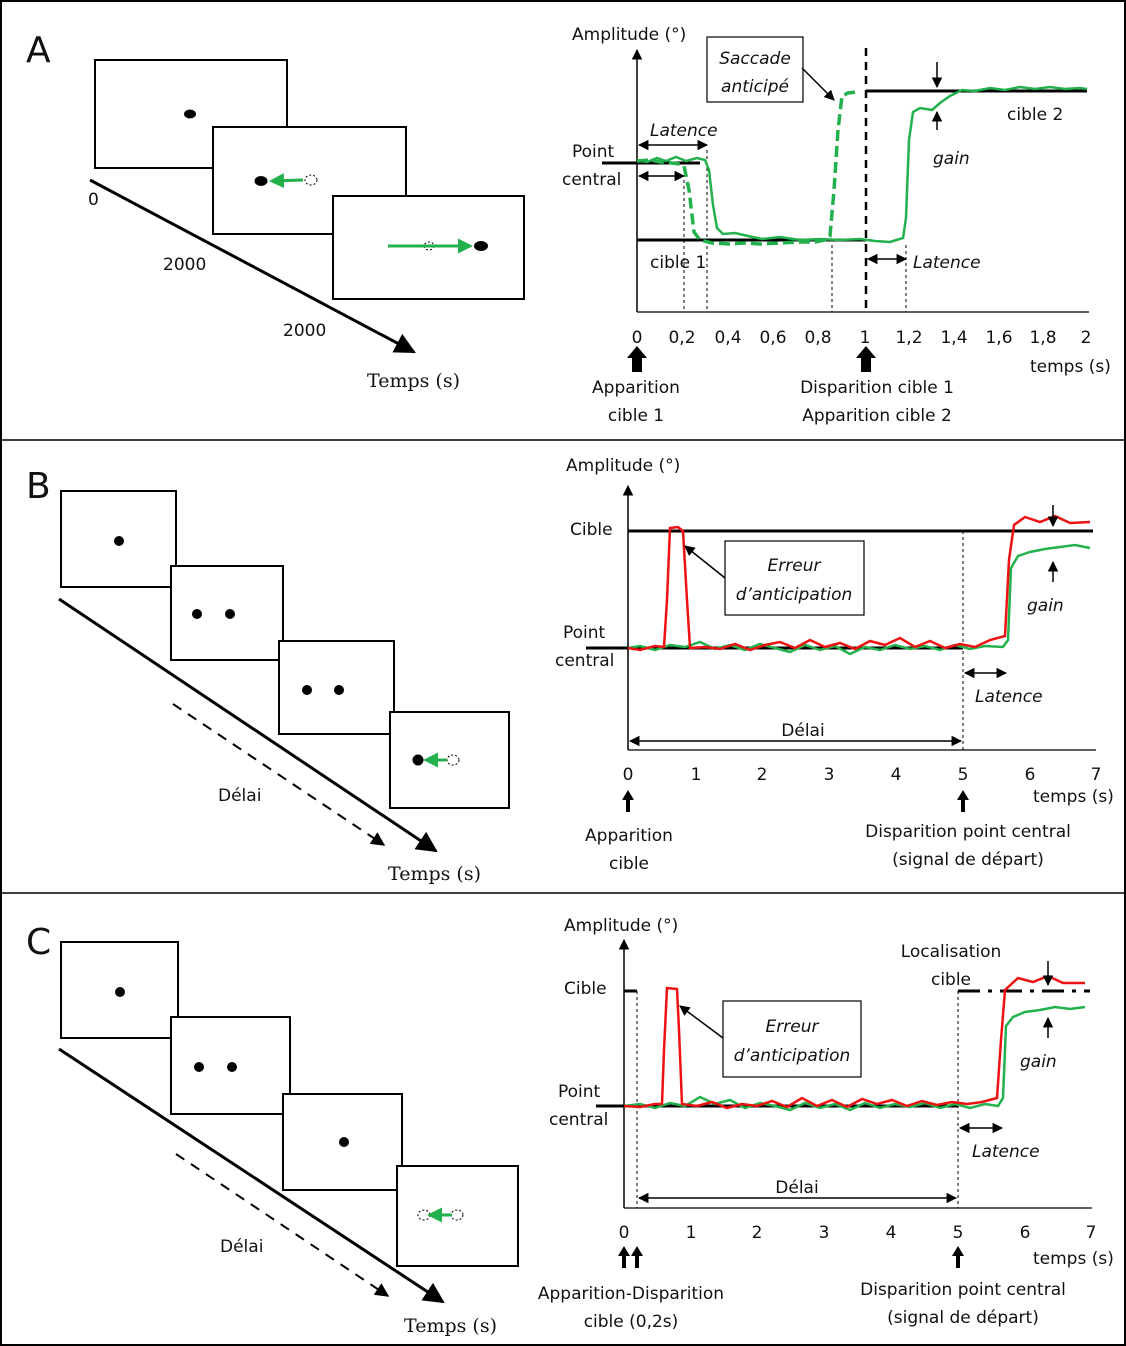 This screenshot has width=1126, height=1346. I want to click on error-annotation: d’anticipation, so click(794, 595).